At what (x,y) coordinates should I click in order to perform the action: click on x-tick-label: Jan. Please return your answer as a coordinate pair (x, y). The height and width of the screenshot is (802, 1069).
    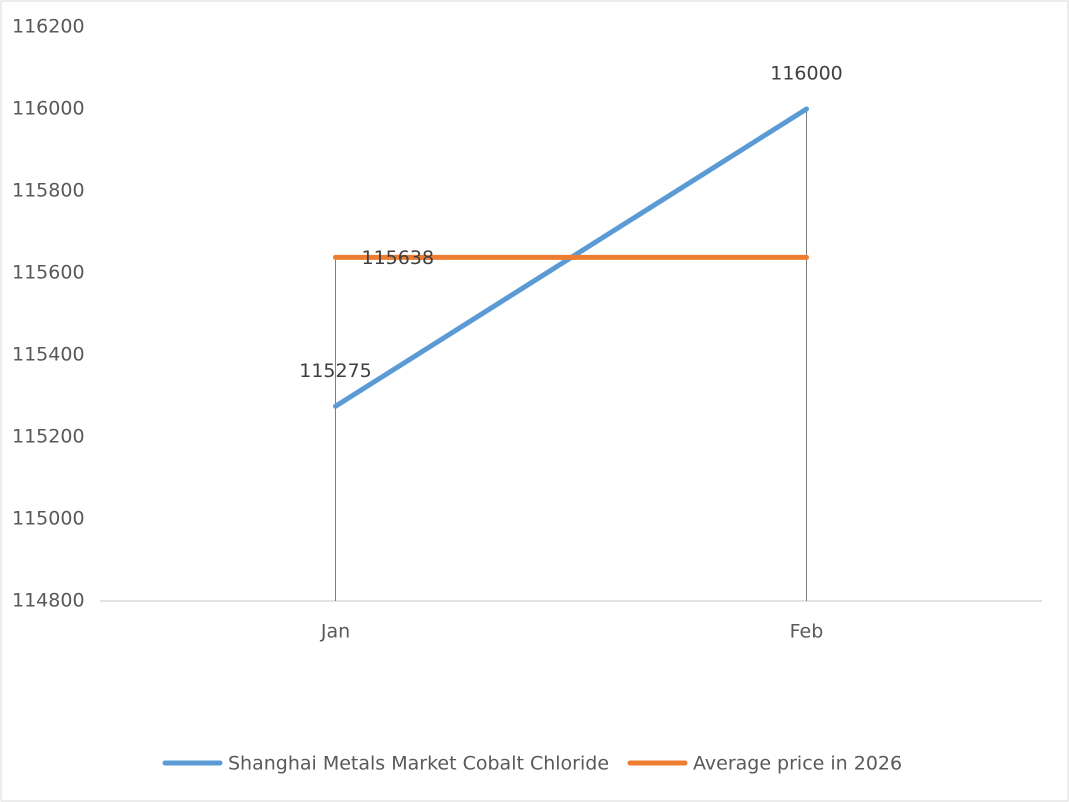
    Looking at the image, I should click on (335, 632).